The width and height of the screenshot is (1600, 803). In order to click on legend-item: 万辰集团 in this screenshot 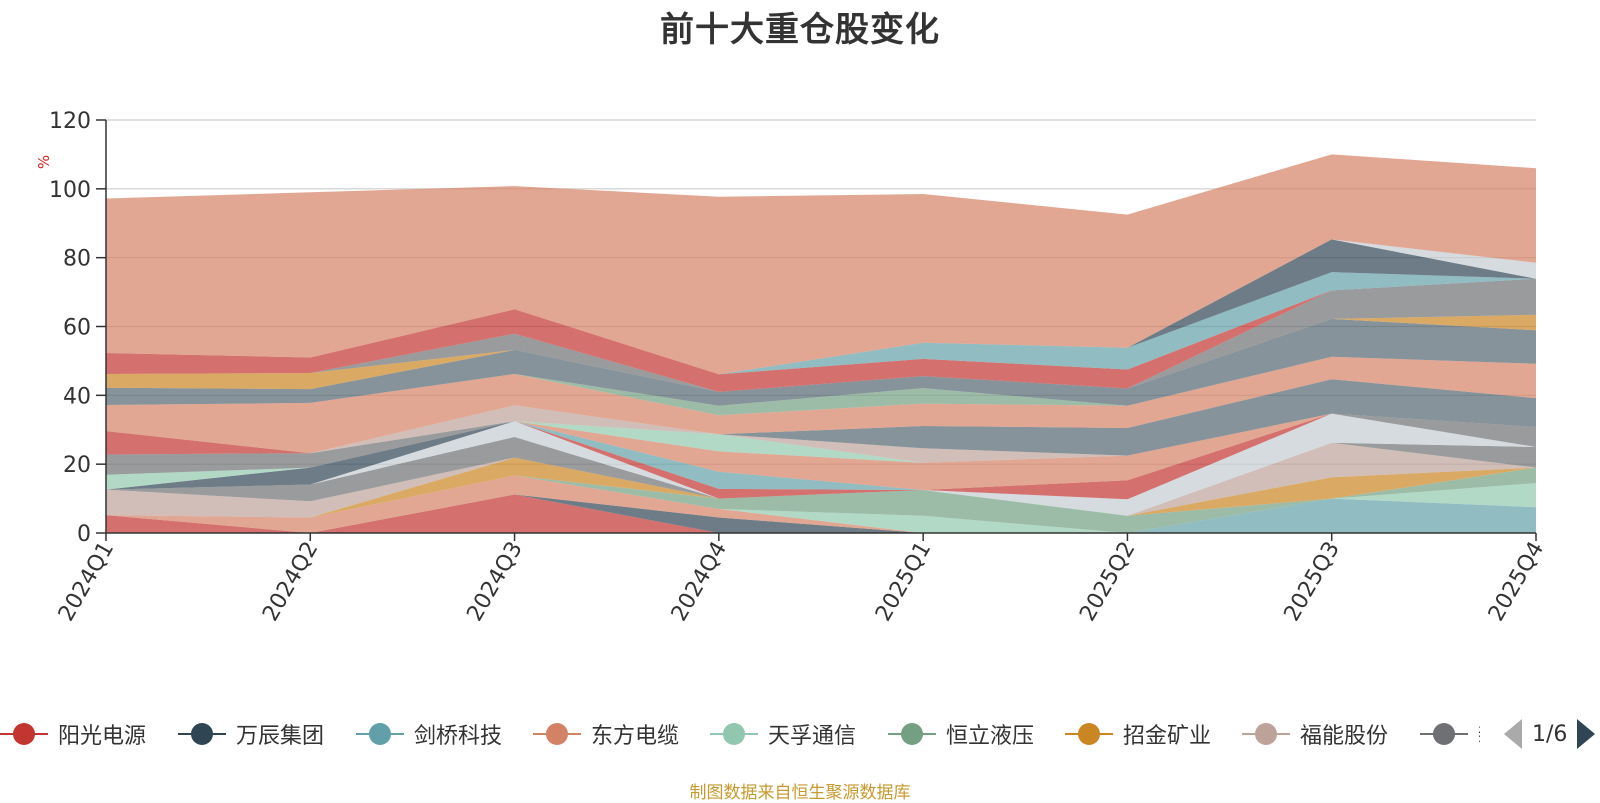, I will do `click(251, 734)`.